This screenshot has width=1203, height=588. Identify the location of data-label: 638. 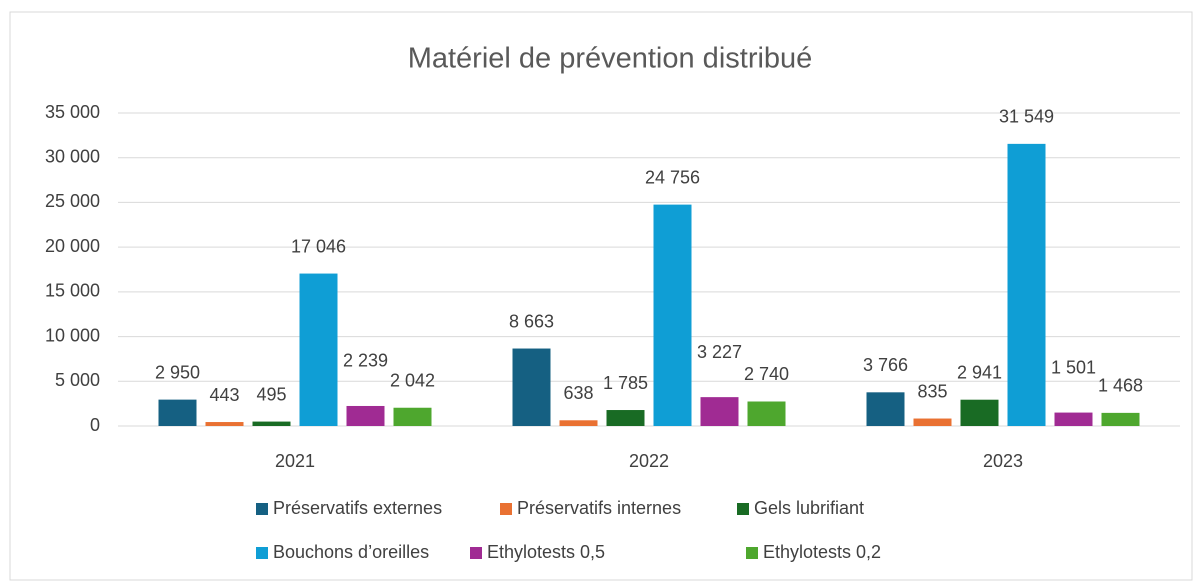
(578, 393).